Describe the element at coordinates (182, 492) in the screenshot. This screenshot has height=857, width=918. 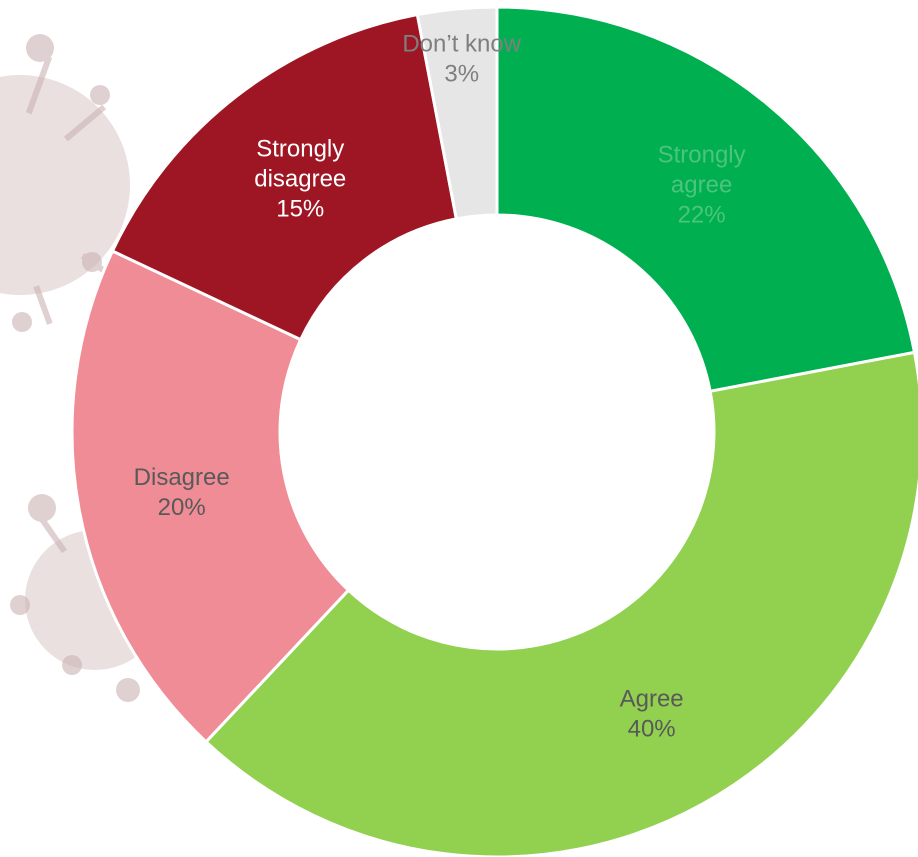
I see `label-disagree: Disagree 20%` at that location.